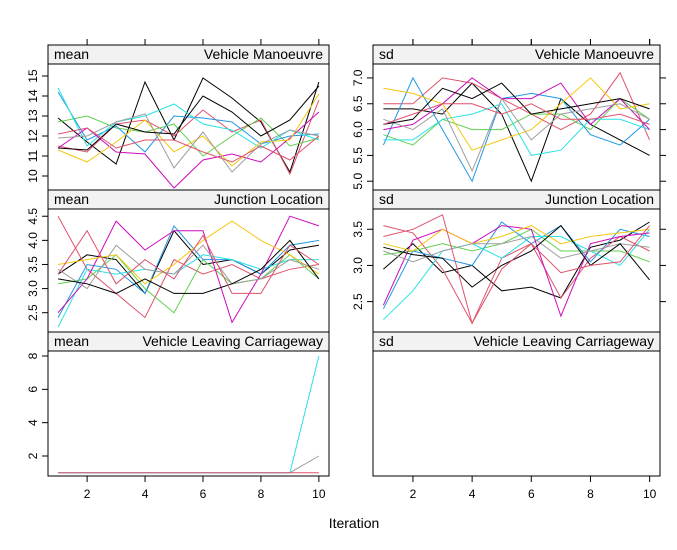  What do you see at coordinates (33, 76) in the screenshot?
I see `y-tick-label: 15` at bounding box center [33, 76].